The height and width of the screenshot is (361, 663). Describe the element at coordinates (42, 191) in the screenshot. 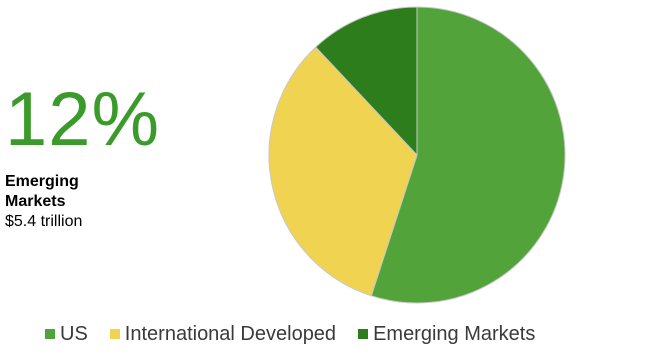

I see `callout-category-label: Emerging Markets` at that location.